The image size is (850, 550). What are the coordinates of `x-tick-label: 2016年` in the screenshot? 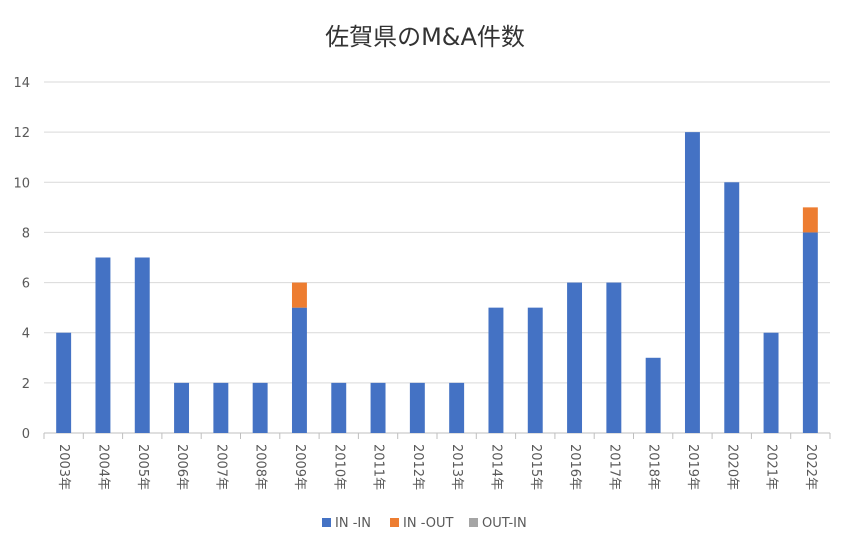 It's located at (574, 467).